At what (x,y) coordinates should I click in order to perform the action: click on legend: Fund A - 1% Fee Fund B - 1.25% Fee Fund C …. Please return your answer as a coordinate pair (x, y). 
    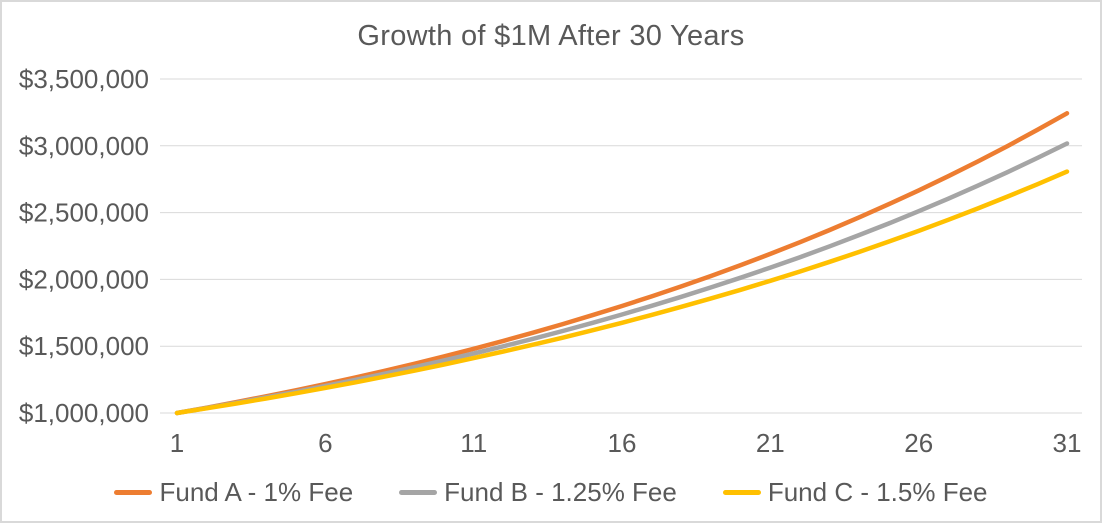
    Looking at the image, I should click on (551, 492).